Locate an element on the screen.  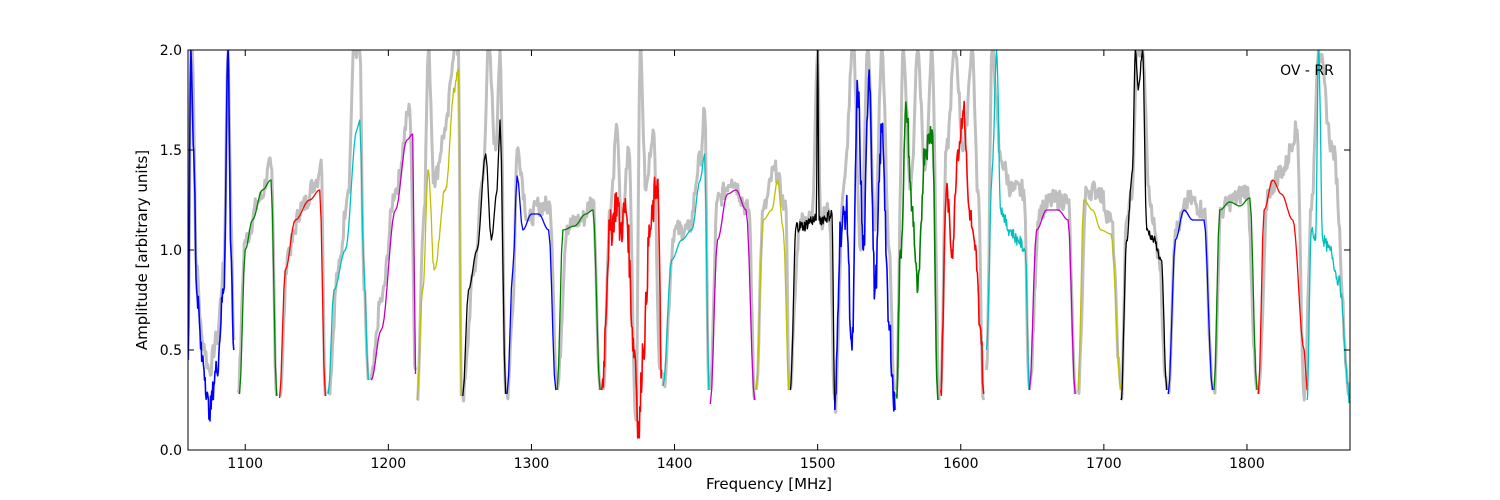
x-tick-label: 1600 is located at coordinates (961, 464).